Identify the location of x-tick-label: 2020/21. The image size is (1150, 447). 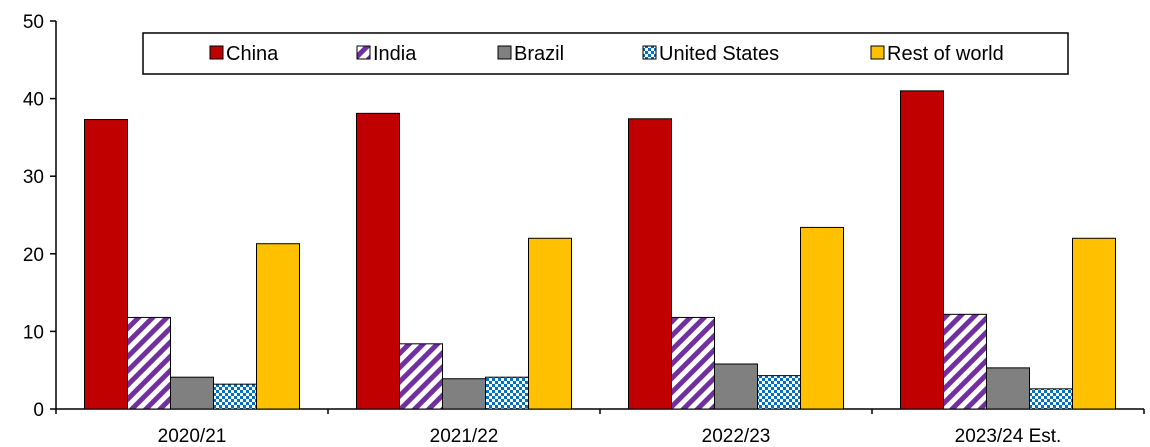
(192, 436).